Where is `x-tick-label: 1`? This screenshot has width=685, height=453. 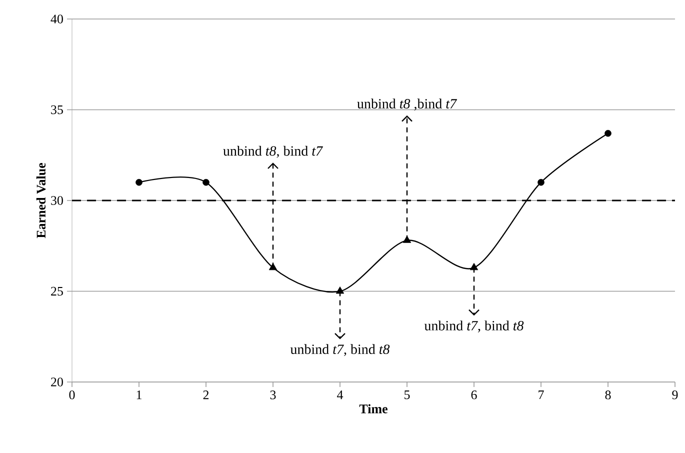
x-tick-label: 1 is located at coordinates (139, 395).